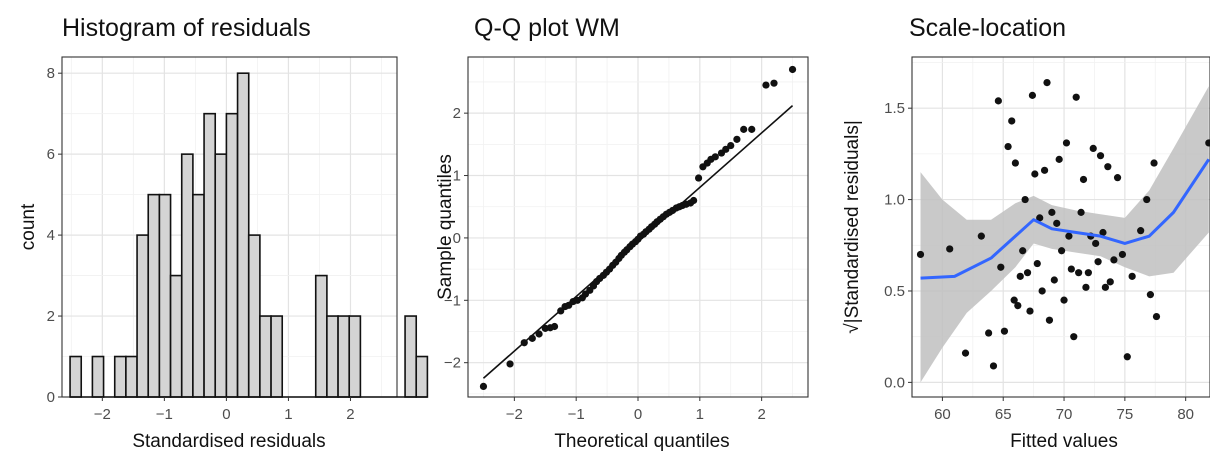 The image size is (1210, 452). I want to click on y-tick-label: 8, so click(51, 73).